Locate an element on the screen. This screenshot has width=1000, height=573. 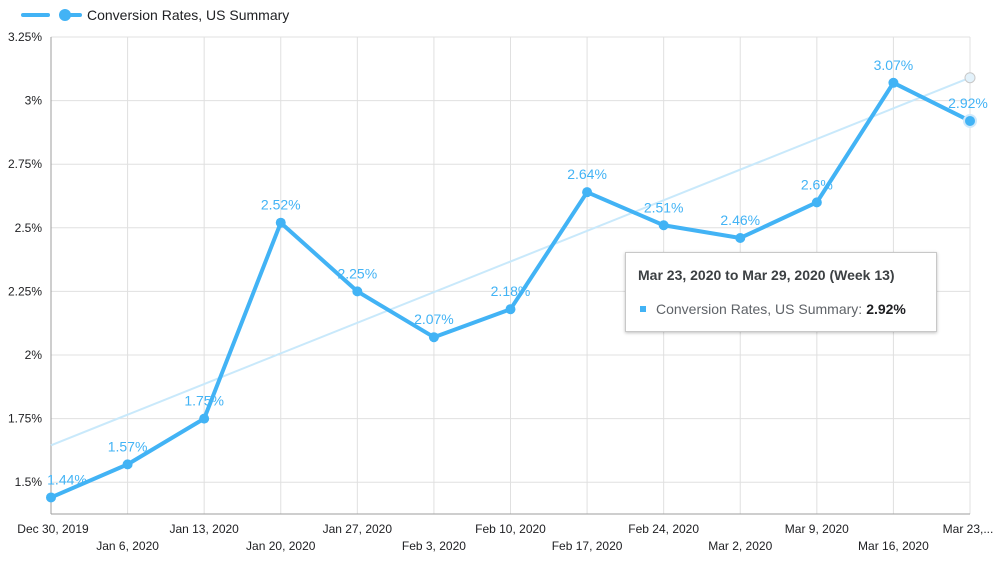
x-tick-label: Feb 3, 2020 is located at coordinates (434, 546).